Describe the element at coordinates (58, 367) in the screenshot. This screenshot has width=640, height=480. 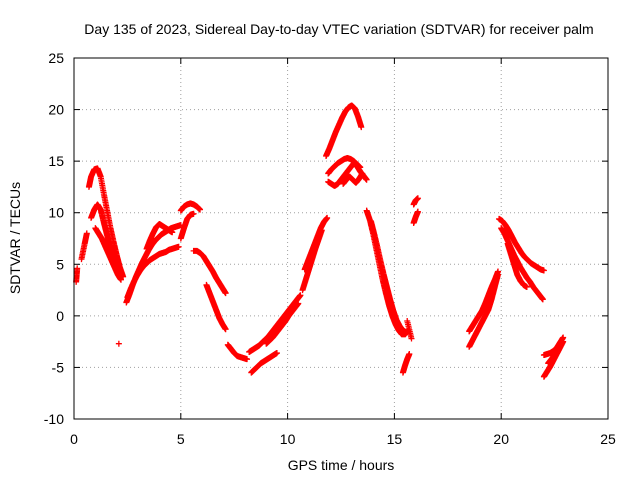
I see `y-tick-label: -5` at that location.